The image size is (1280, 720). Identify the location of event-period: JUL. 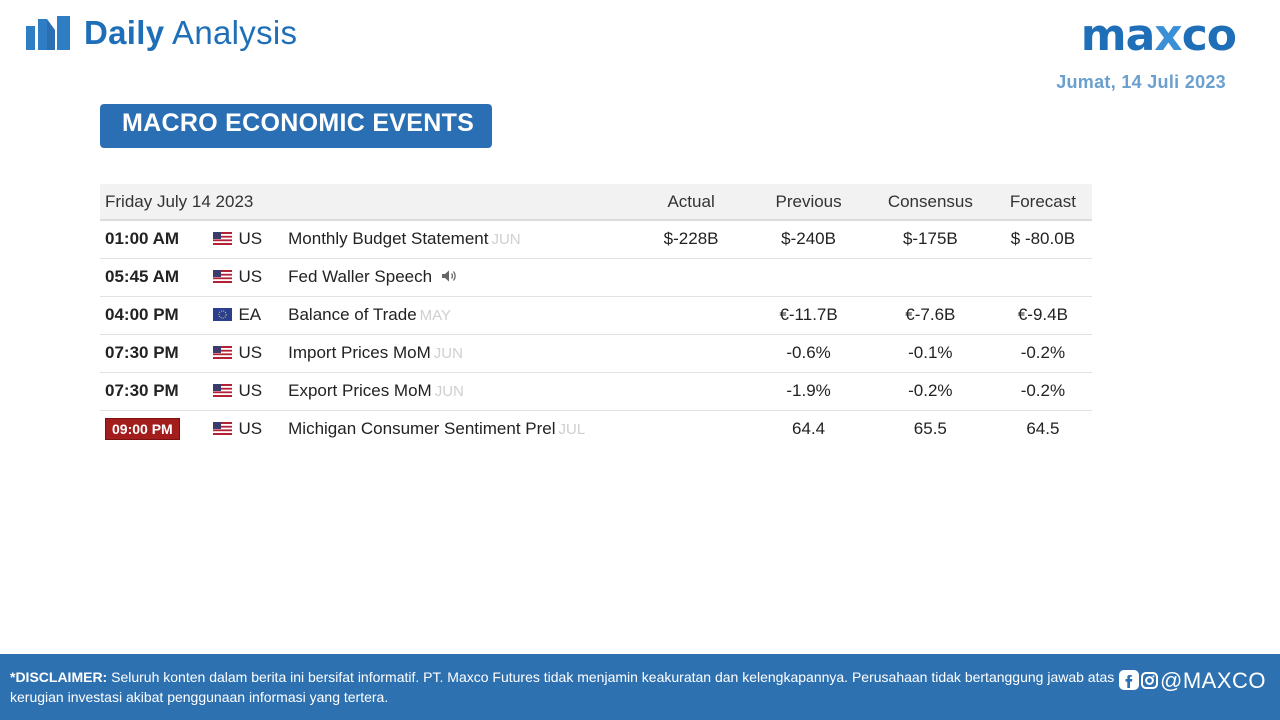
(572, 430).